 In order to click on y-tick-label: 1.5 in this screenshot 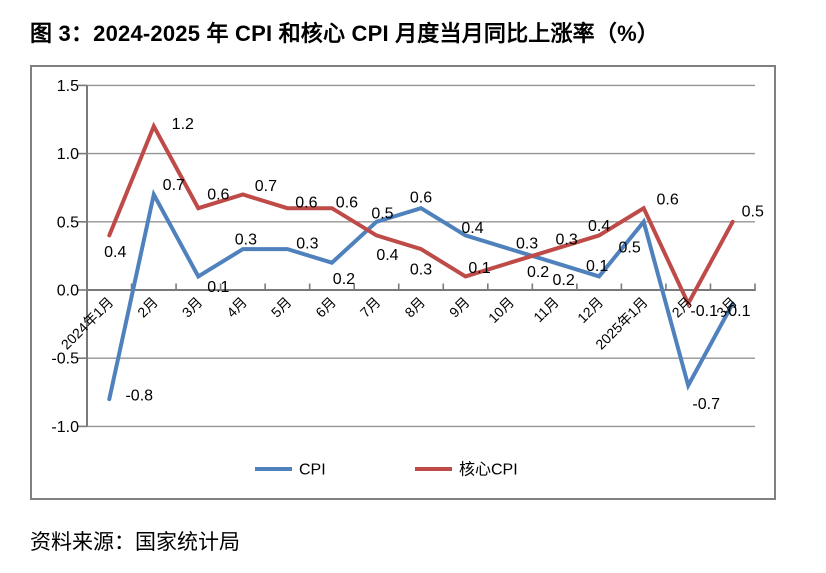, I will do `click(68, 86)`.